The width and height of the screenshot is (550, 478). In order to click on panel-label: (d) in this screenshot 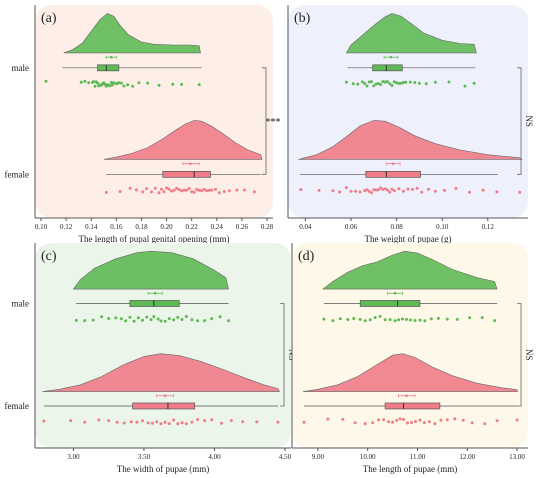, I will do `click(306, 256)`.